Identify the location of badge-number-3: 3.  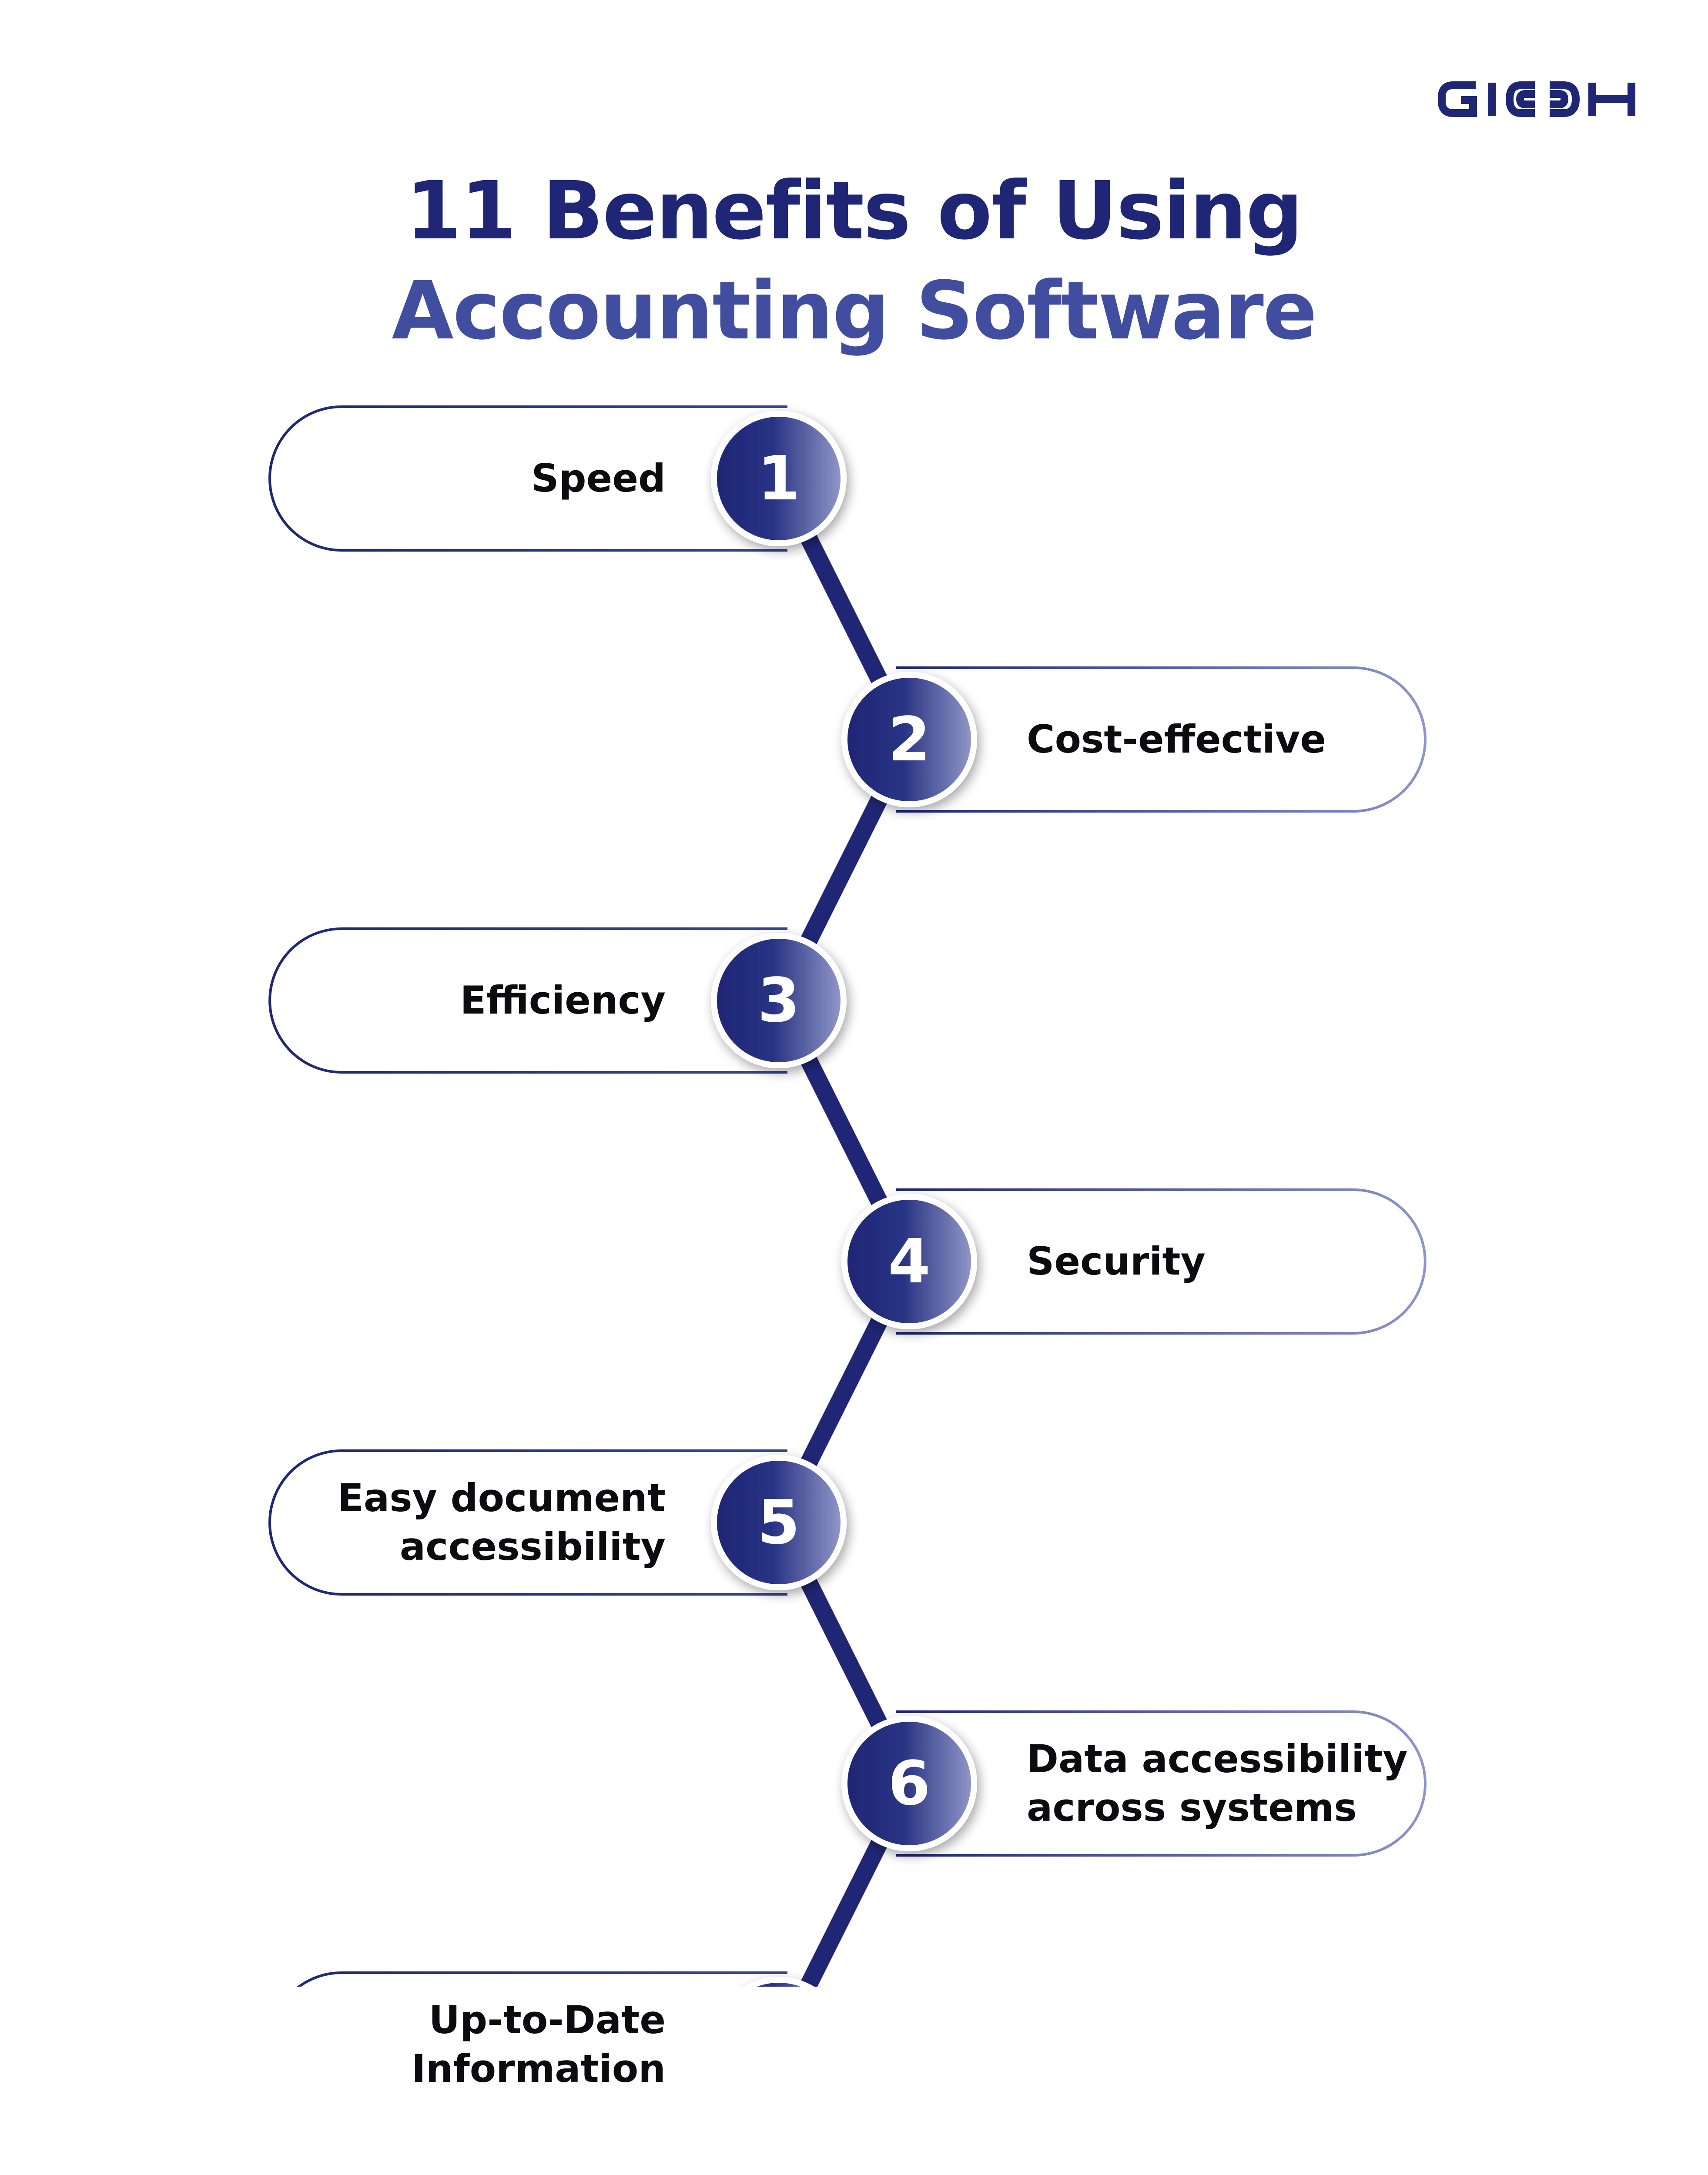
(779, 1000).